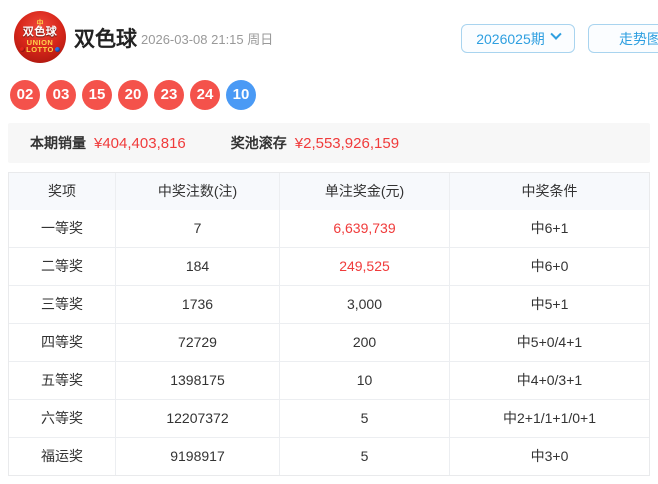 The width and height of the screenshot is (658, 484). I want to click on table-row: 三等奖 1736 3,000 中5+1, so click(329, 304).